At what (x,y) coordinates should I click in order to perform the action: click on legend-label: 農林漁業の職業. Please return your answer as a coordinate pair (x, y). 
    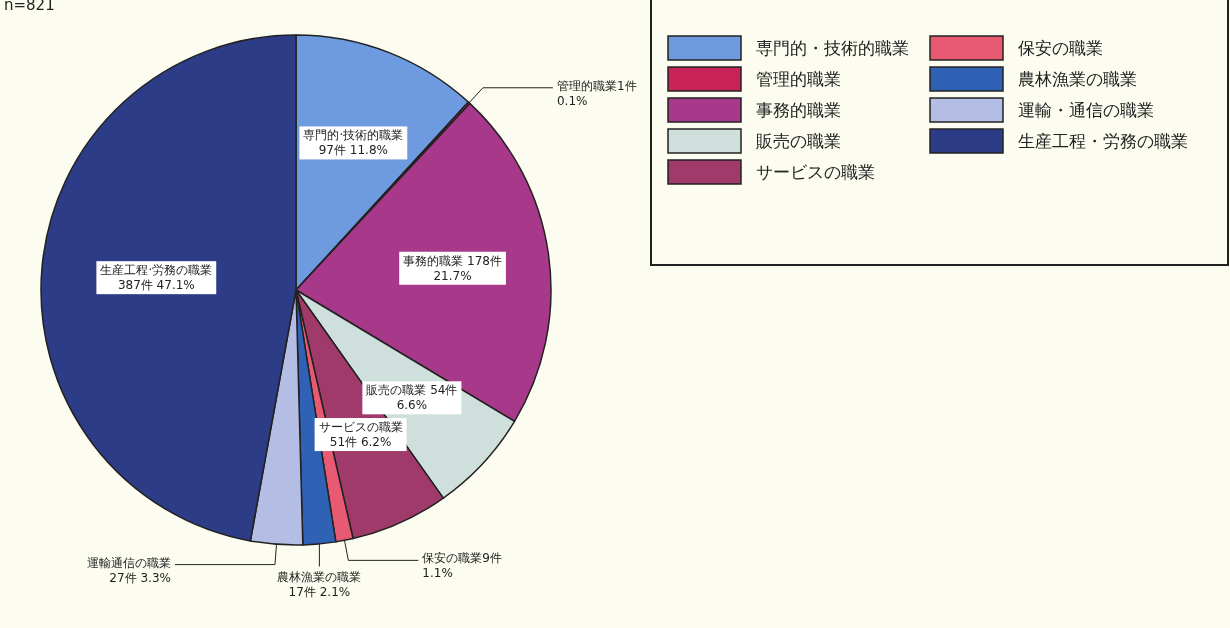
    Looking at the image, I should click on (1077, 79).